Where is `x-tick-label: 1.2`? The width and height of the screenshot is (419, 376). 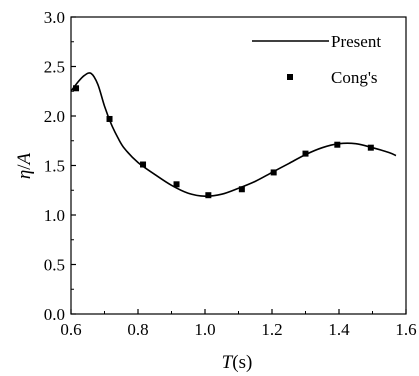
x-tick-label: 1.2 is located at coordinates (271, 329).